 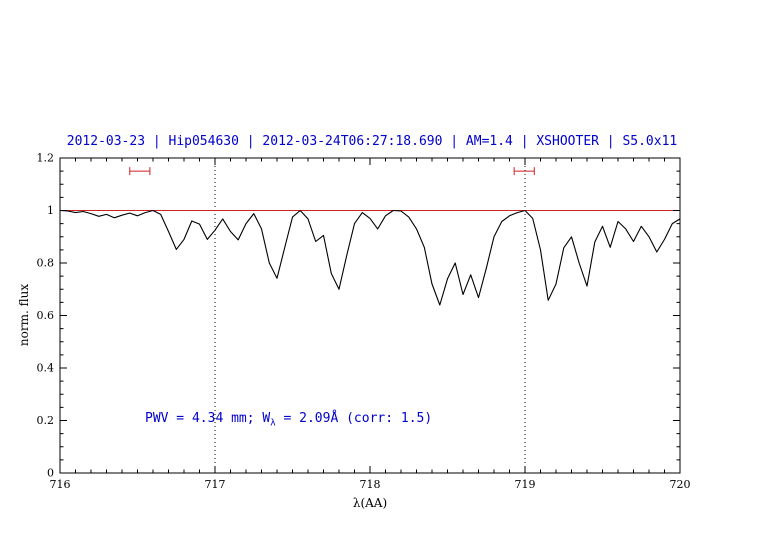 What do you see at coordinates (46, 158) in the screenshot?
I see `y-tick-label: 1.2` at bounding box center [46, 158].